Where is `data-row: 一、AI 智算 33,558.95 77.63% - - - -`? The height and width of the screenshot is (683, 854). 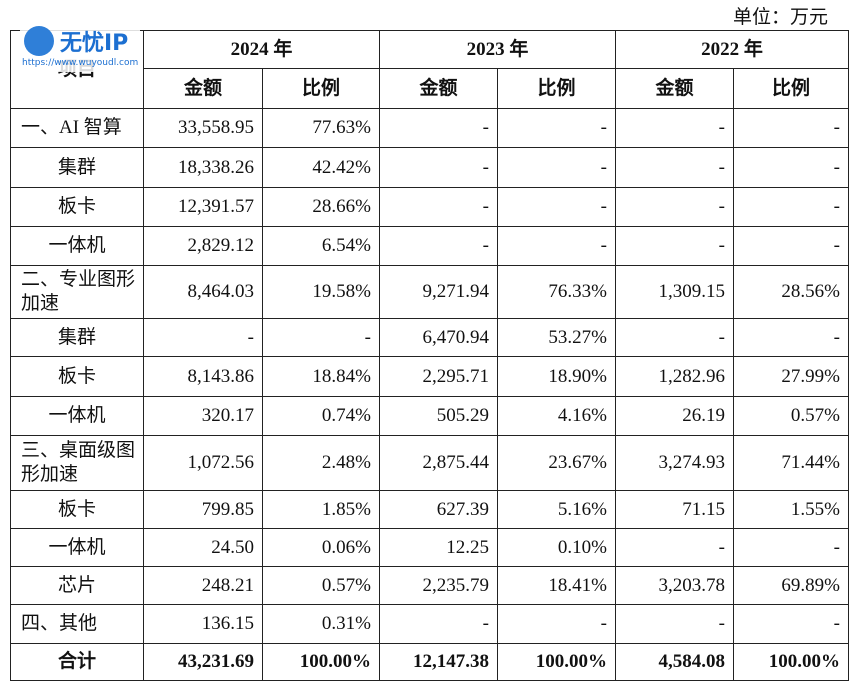 data-row: 一、AI 智算 33,558.95 77.63% - - - - is located at coordinates (429, 128).